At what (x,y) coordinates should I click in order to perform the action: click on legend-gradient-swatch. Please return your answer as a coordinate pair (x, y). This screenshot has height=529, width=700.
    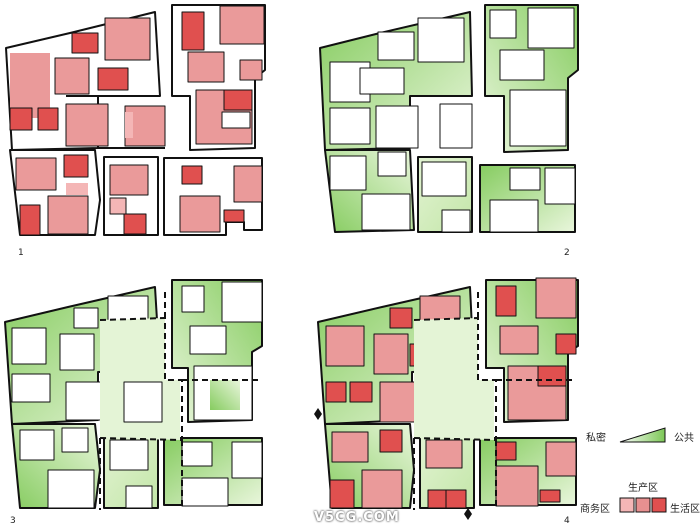
    Looking at the image, I should click on (642, 435).